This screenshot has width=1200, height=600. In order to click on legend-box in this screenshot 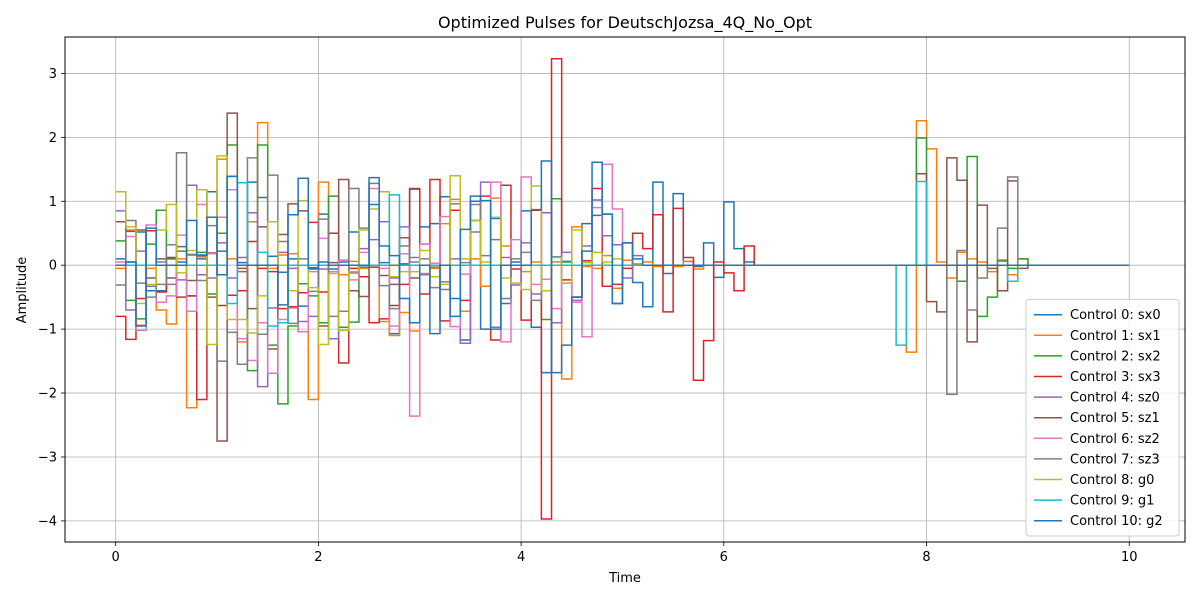, I will do `click(1102, 417)`.